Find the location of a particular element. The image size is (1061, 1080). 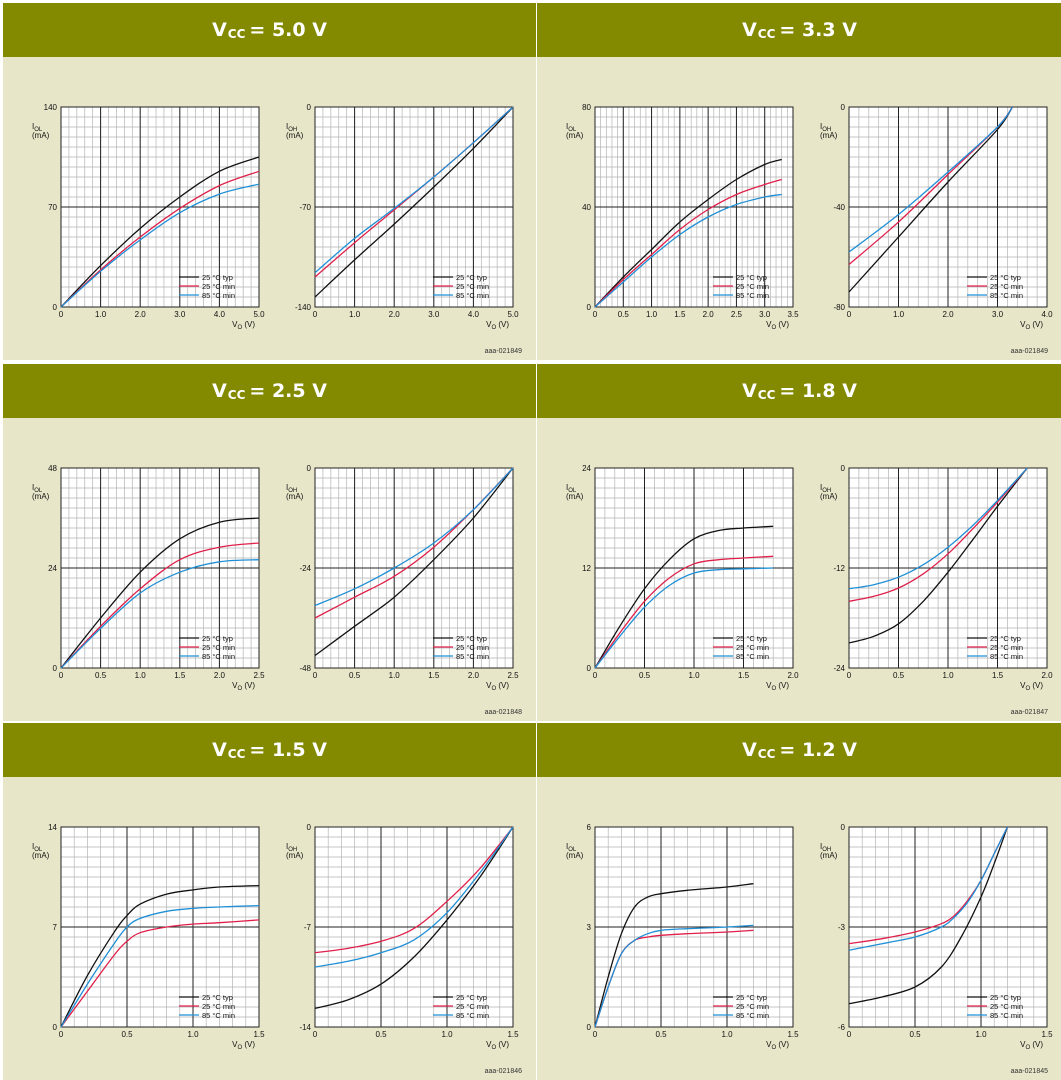

y-tick-label: -48 is located at coordinates (305, 668).